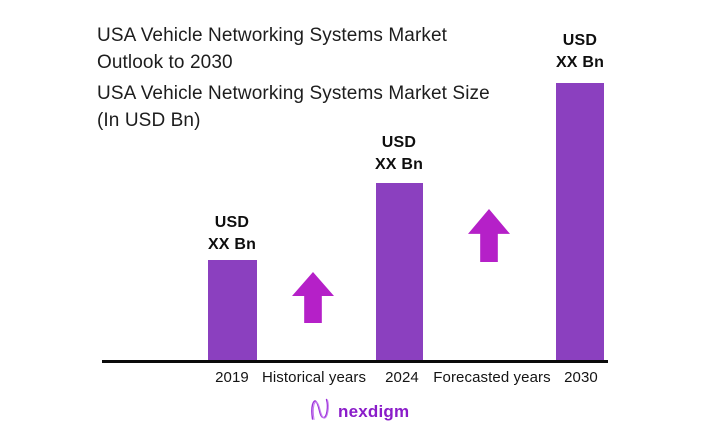 The image size is (728, 439). Describe the element at coordinates (581, 377) in the screenshot. I see `x-label-2030: 2030` at that location.